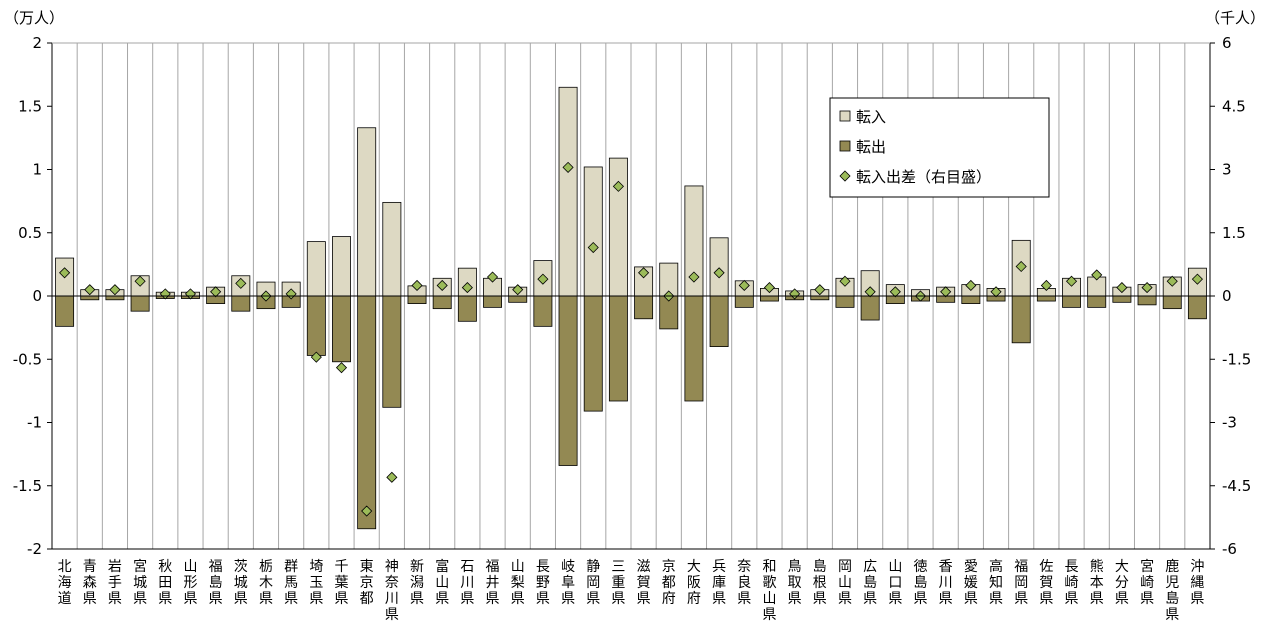 The width and height of the screenshot is (1269, 626). Describe the element at coordinates (37, 170) in the screenshot. I see `left-tick-label: 1` at that location.